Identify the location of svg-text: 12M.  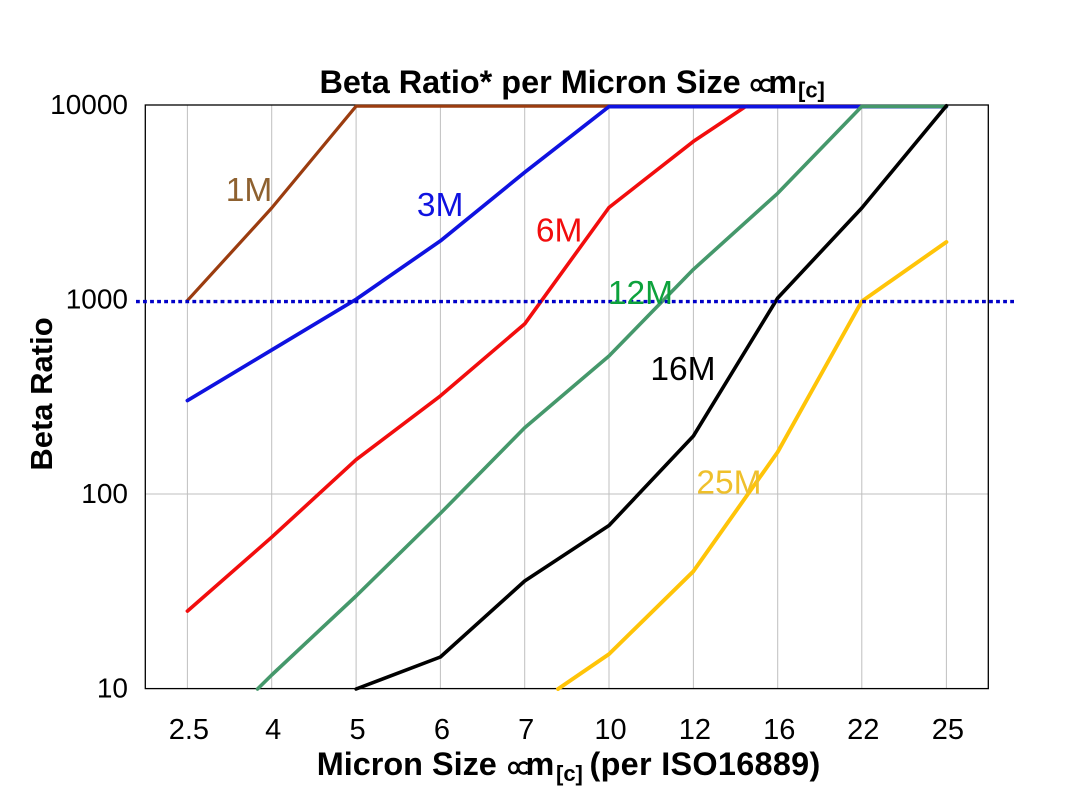
(640, 293).